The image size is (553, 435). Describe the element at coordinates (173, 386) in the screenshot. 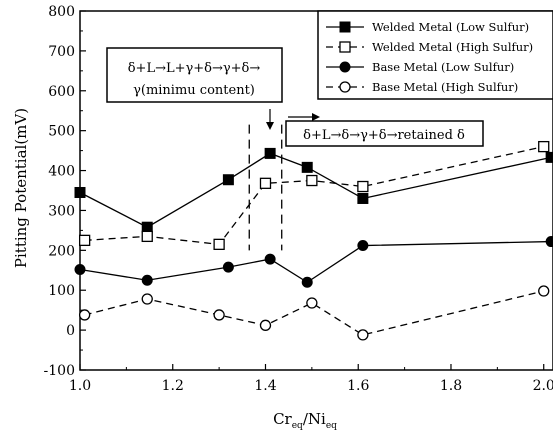

I see `x-tick-label: 1.2` at that location.